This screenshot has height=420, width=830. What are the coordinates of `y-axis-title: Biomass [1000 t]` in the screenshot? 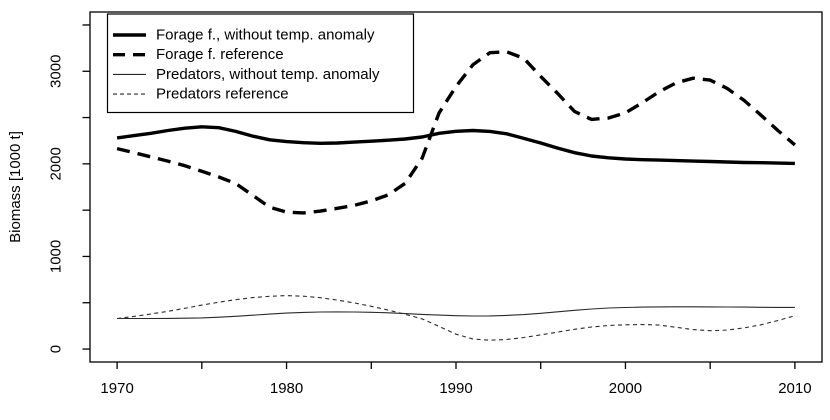 It's located at (15, 187).